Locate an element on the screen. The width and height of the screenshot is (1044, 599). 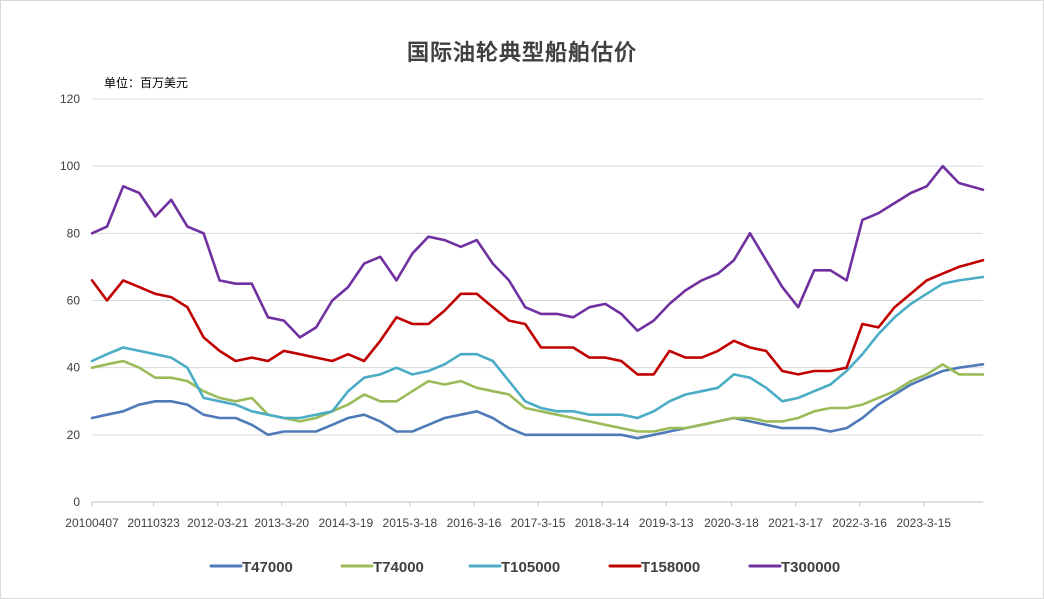
x-tick-label: 2019-3-13 is located at coordinates (666, 523).